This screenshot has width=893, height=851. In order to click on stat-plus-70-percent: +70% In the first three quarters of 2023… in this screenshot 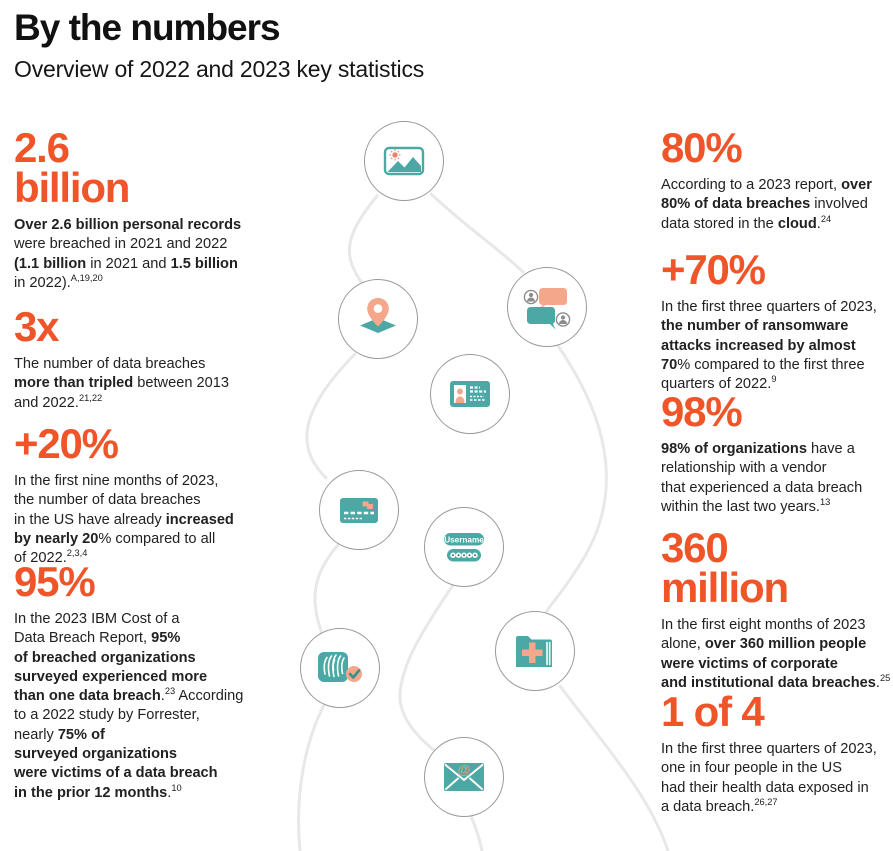, I will do `click(777, 320)`.